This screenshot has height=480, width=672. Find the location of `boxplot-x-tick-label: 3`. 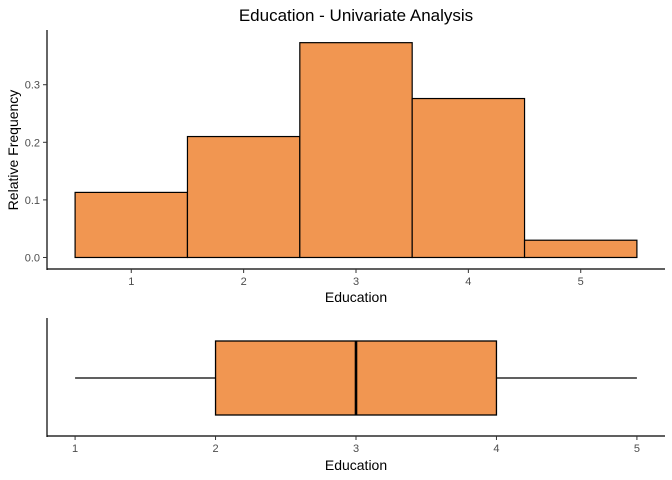

boxplot-x-tick-label: 3 is located at coordinates (356, 449).